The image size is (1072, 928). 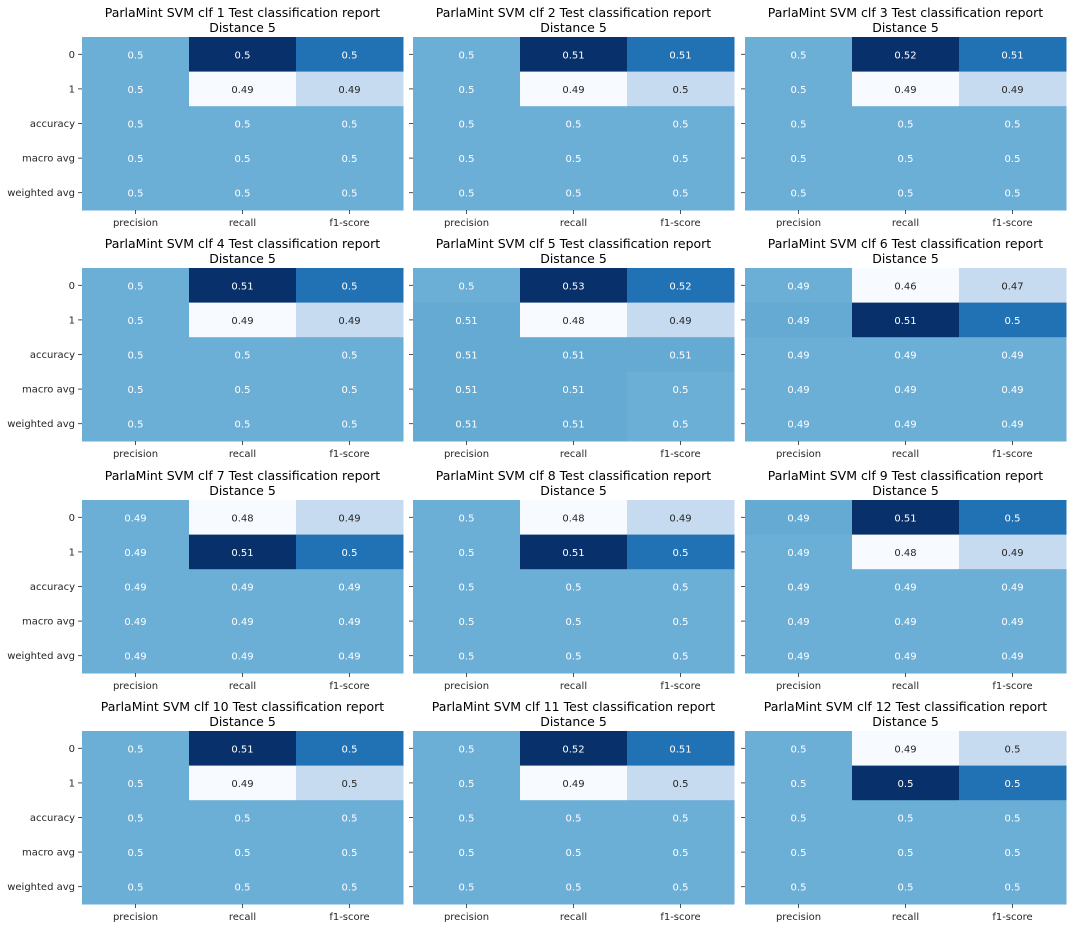 I want to click on cell-value-label: 0.51, so click(x=573, y=425).